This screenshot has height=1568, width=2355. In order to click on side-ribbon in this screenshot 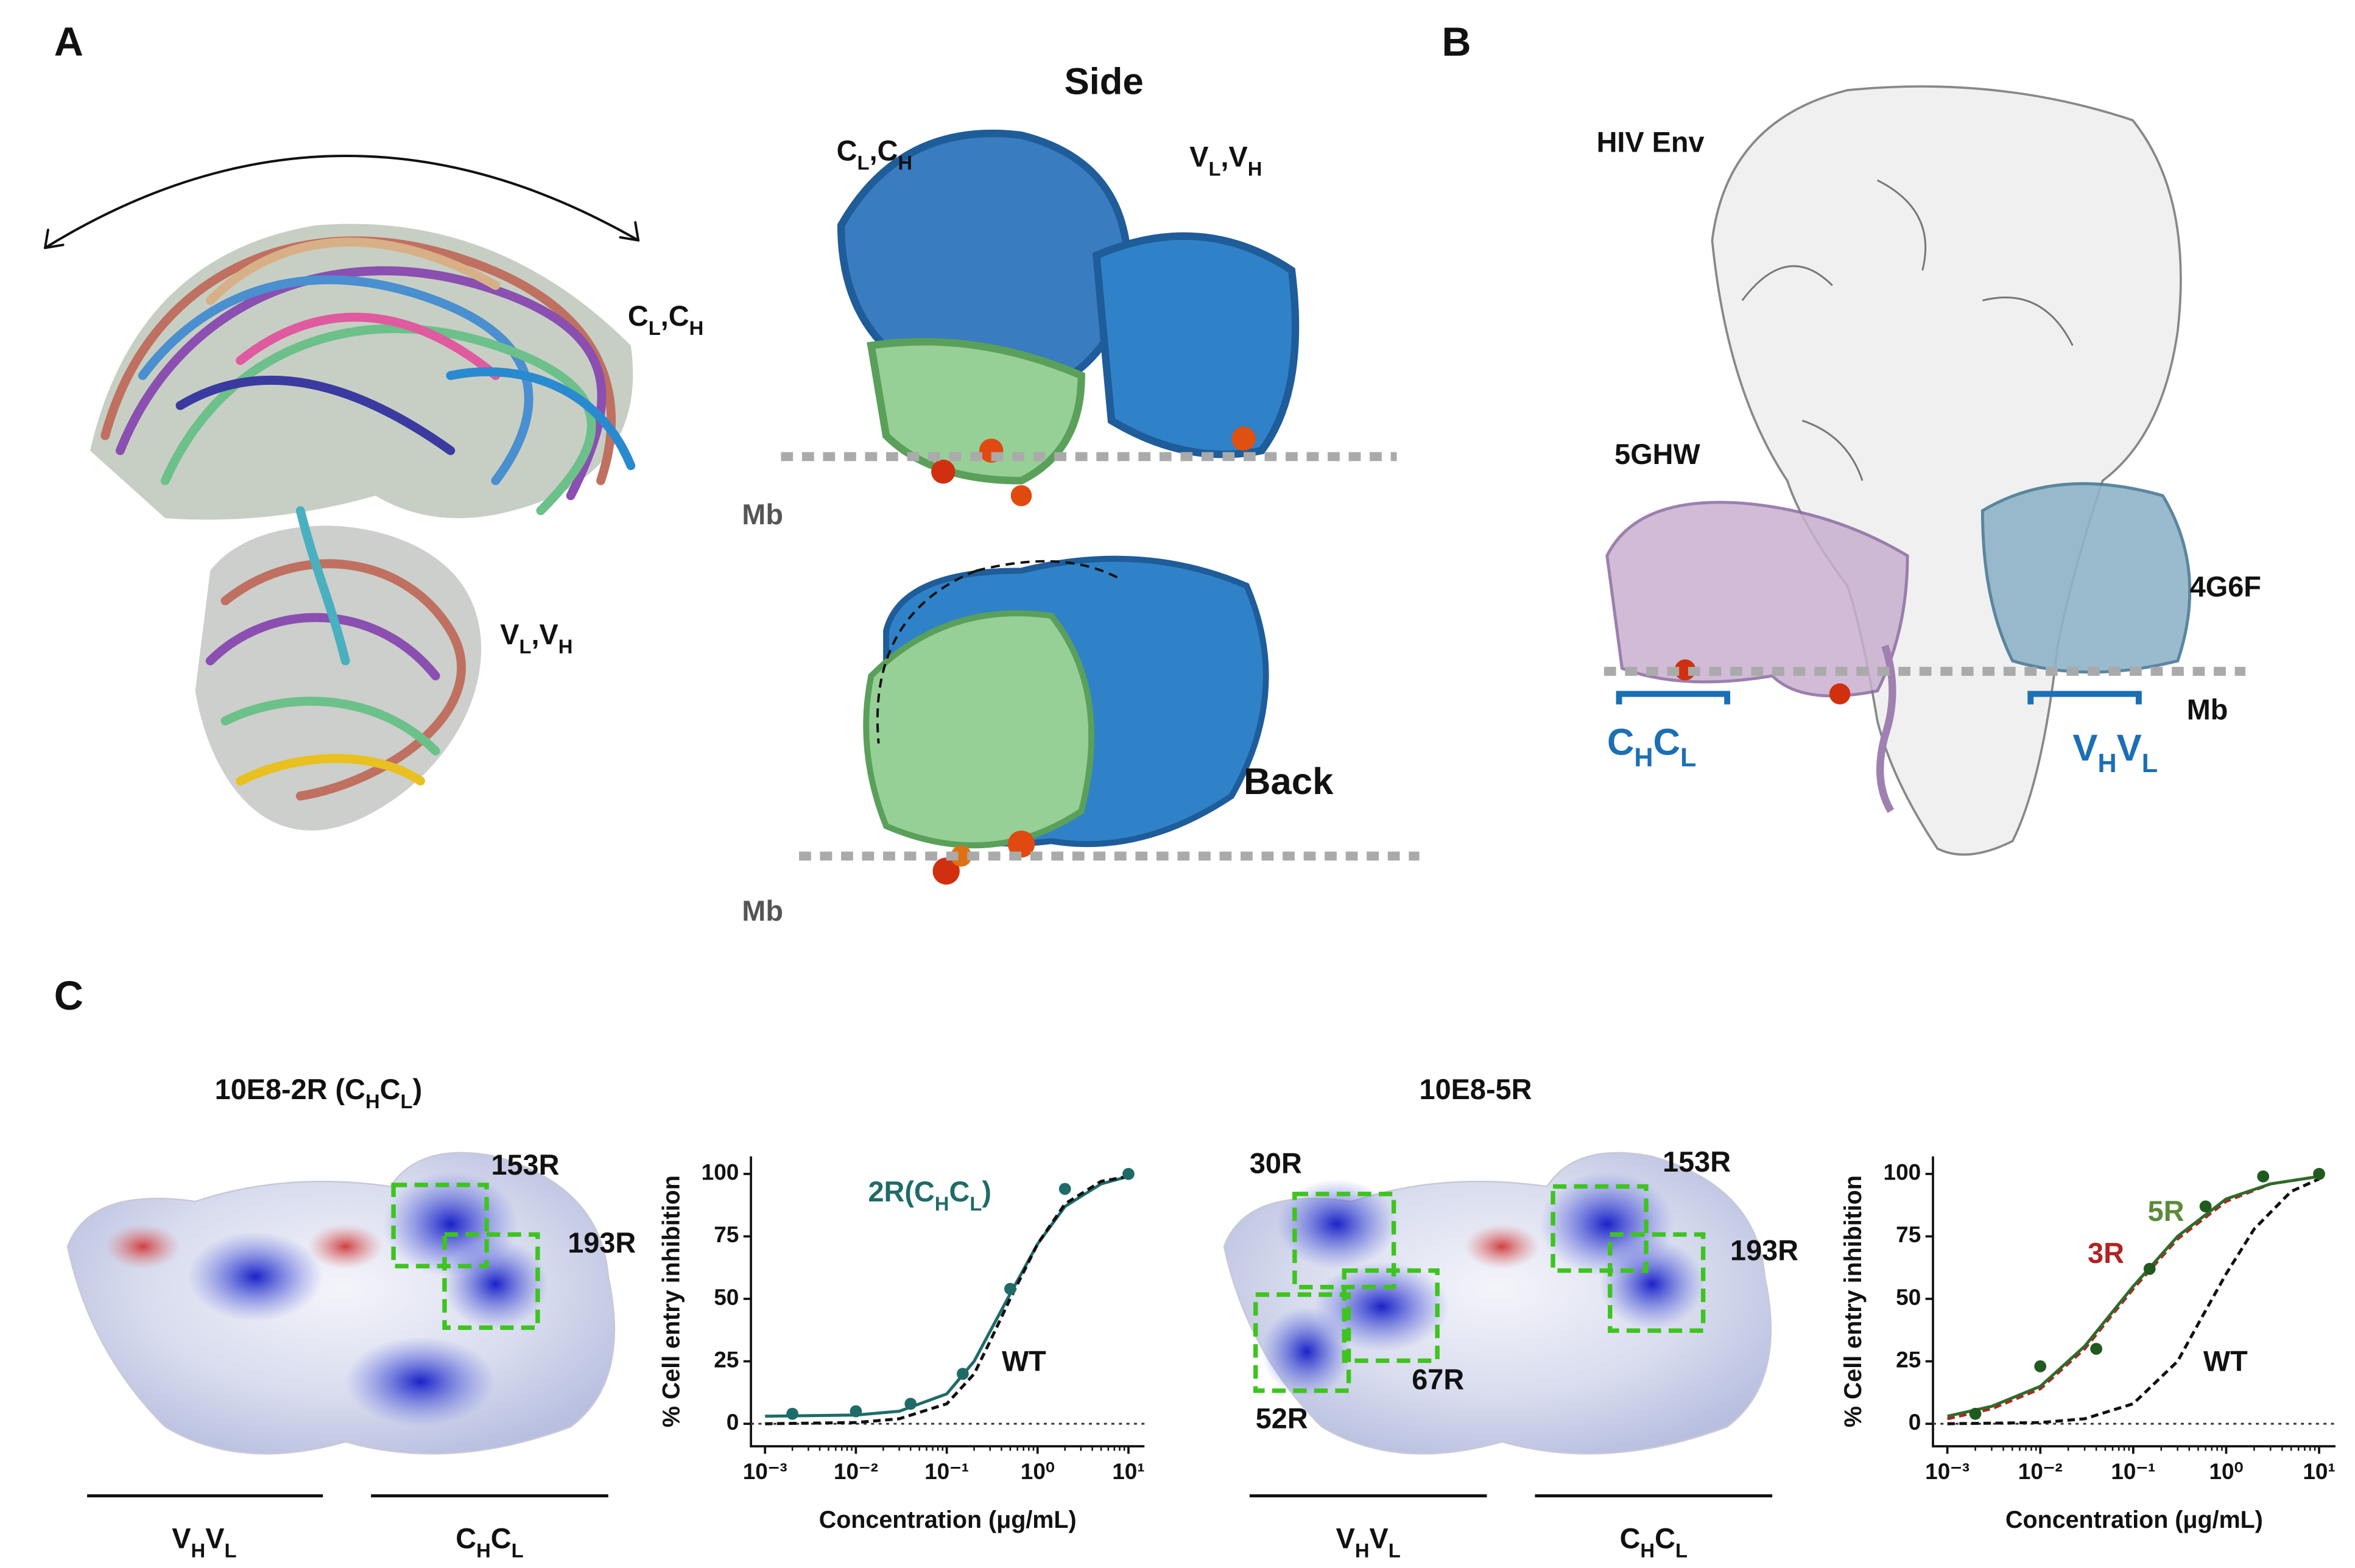, I will do `click(1068, 318)`.